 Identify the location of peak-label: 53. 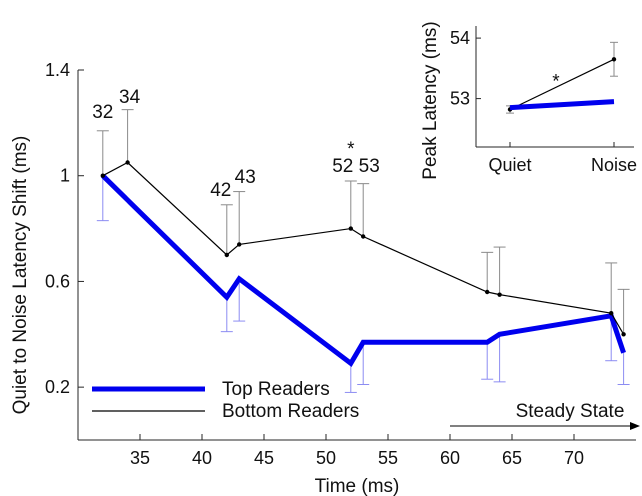
(369, 166).